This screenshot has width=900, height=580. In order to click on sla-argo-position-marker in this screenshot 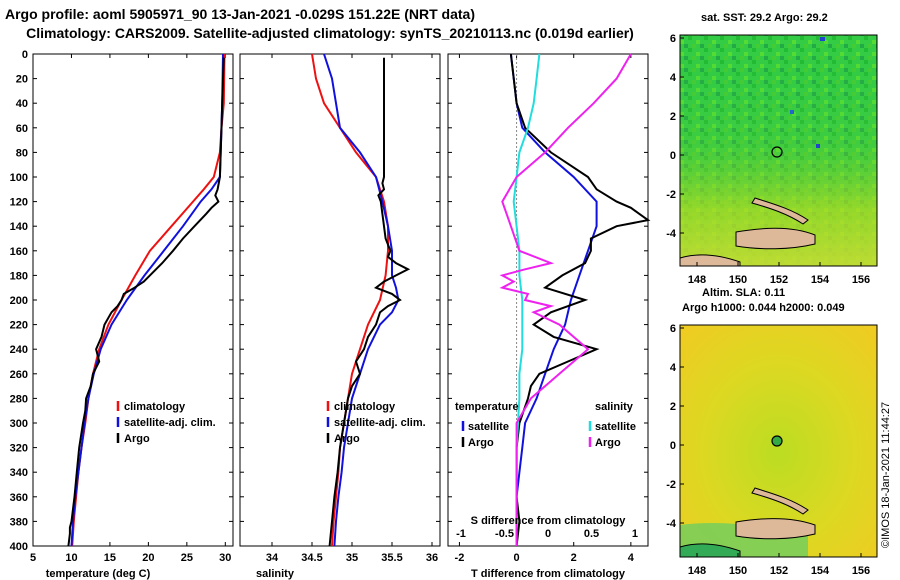, I will do `click(777, 441)`.